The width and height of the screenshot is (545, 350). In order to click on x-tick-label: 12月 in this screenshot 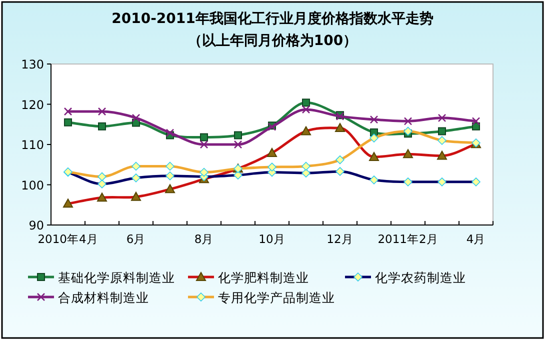, I will do `click(340, 239)`.